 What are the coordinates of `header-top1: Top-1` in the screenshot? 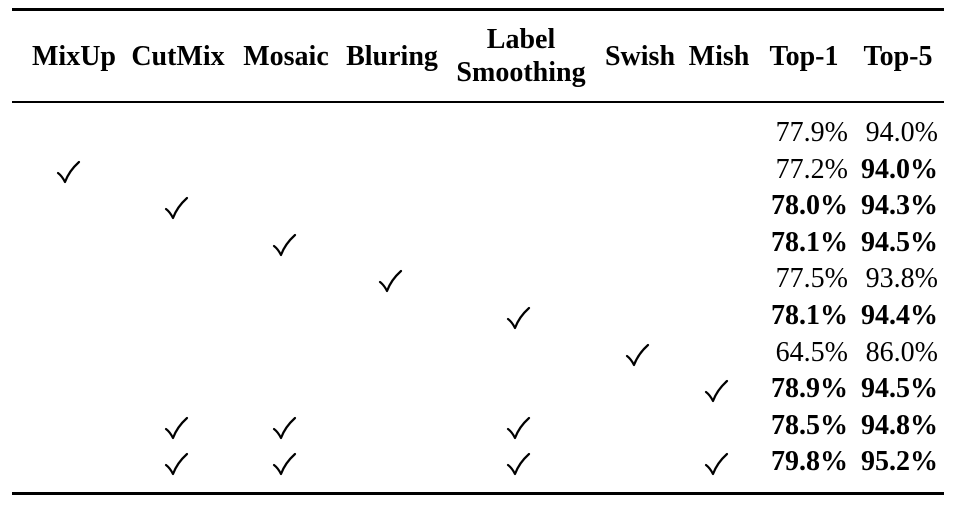 It's located at (804, 56).